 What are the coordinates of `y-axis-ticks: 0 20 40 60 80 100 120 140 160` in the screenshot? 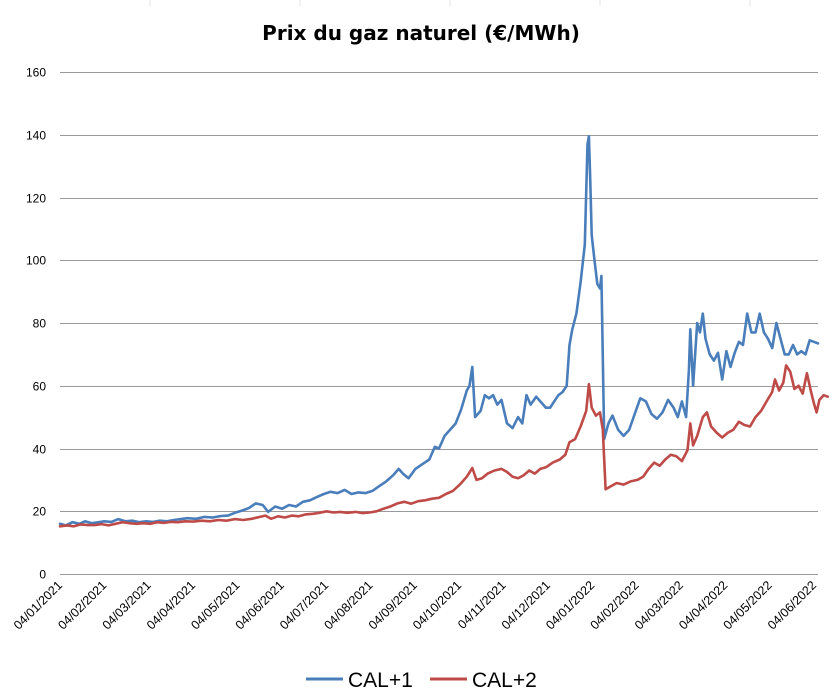 It's located at (36, 324).